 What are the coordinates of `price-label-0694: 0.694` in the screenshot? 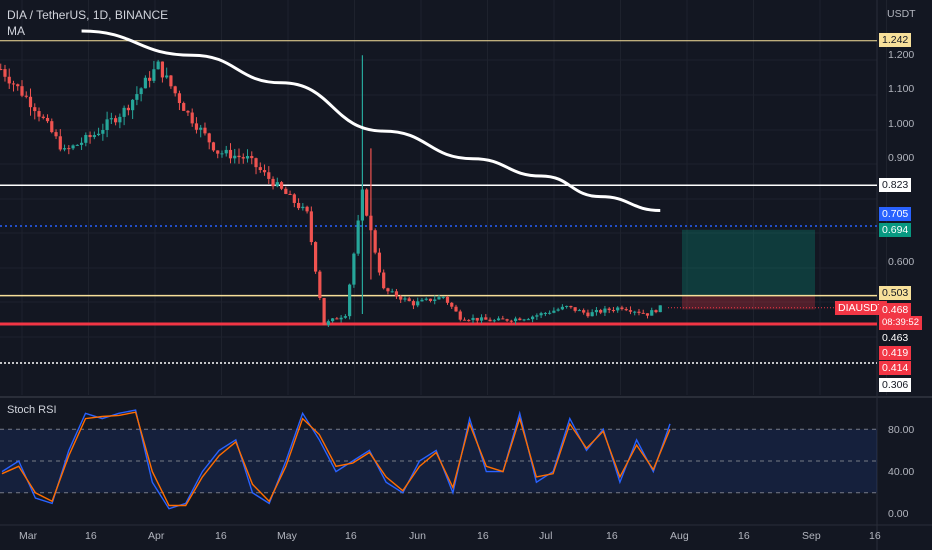 It's located at (895, 230).